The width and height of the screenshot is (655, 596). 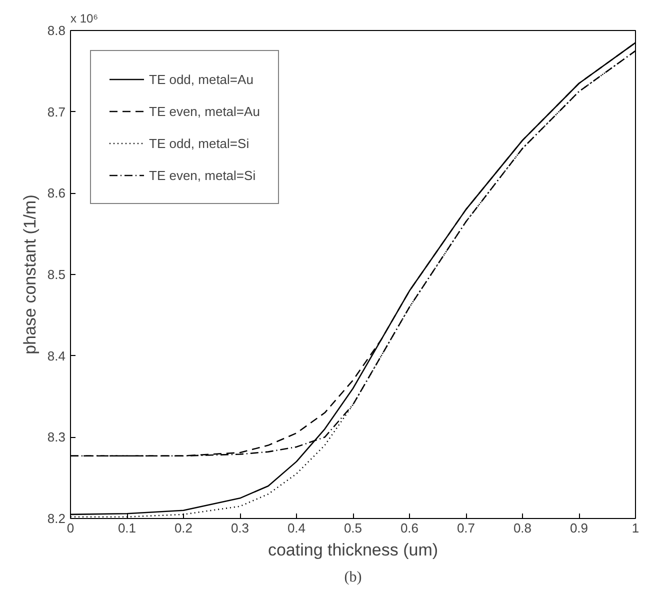 I want to click on legend-label: TE odd, metal=Si, so click(x=199, y=143).